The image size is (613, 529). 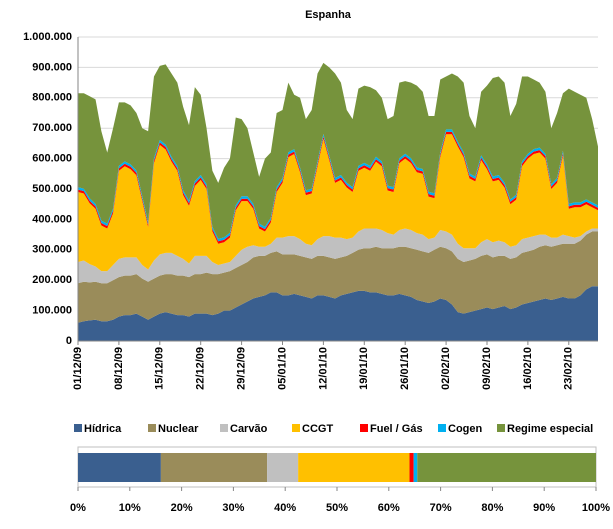 I want to click on chart-title: Espanha, so click(x=328, y=15).